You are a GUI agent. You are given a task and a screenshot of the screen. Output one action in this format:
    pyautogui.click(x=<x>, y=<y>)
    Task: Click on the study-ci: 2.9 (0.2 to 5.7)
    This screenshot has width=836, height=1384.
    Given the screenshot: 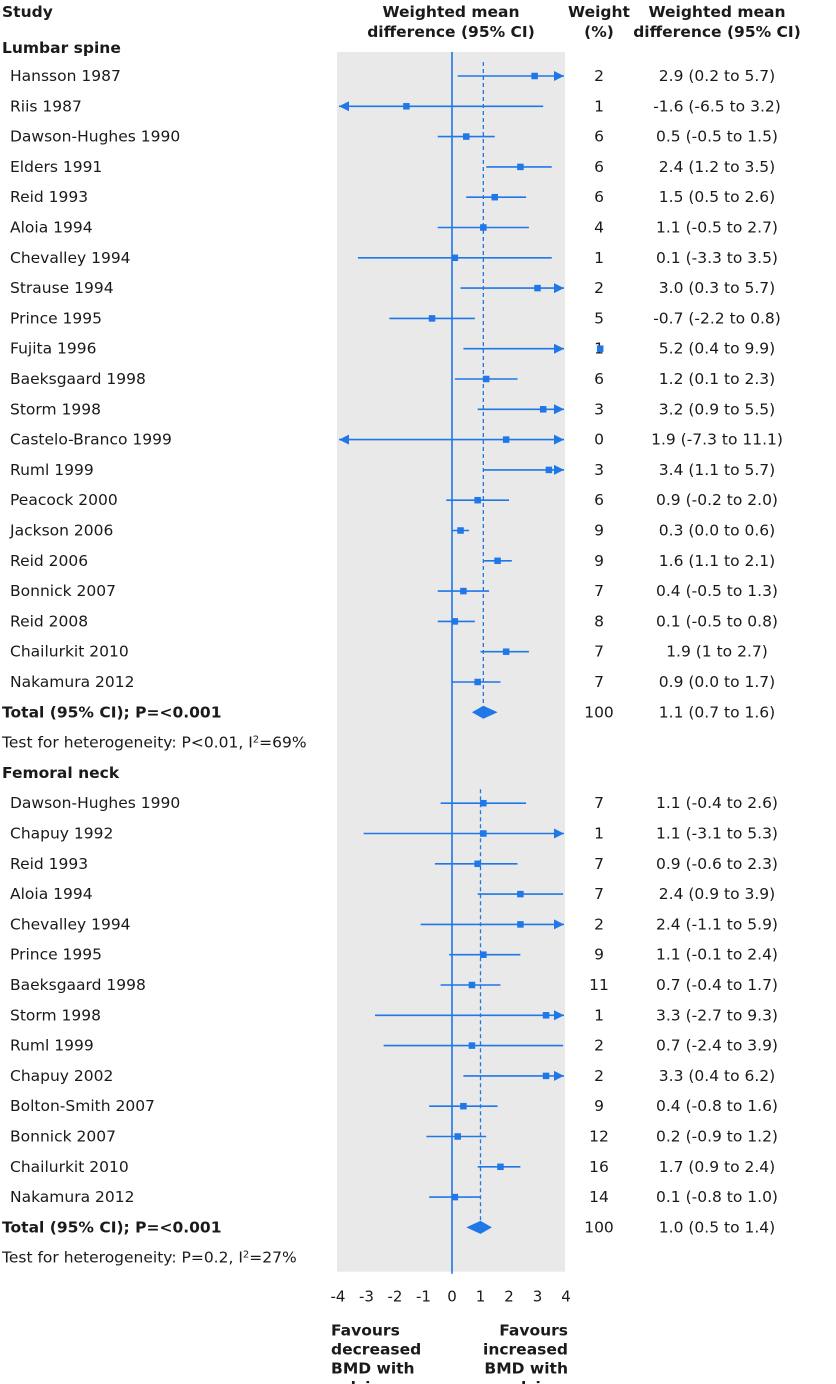 What is the action you would take?
    pyautogui.click(x=717, y=76)
    